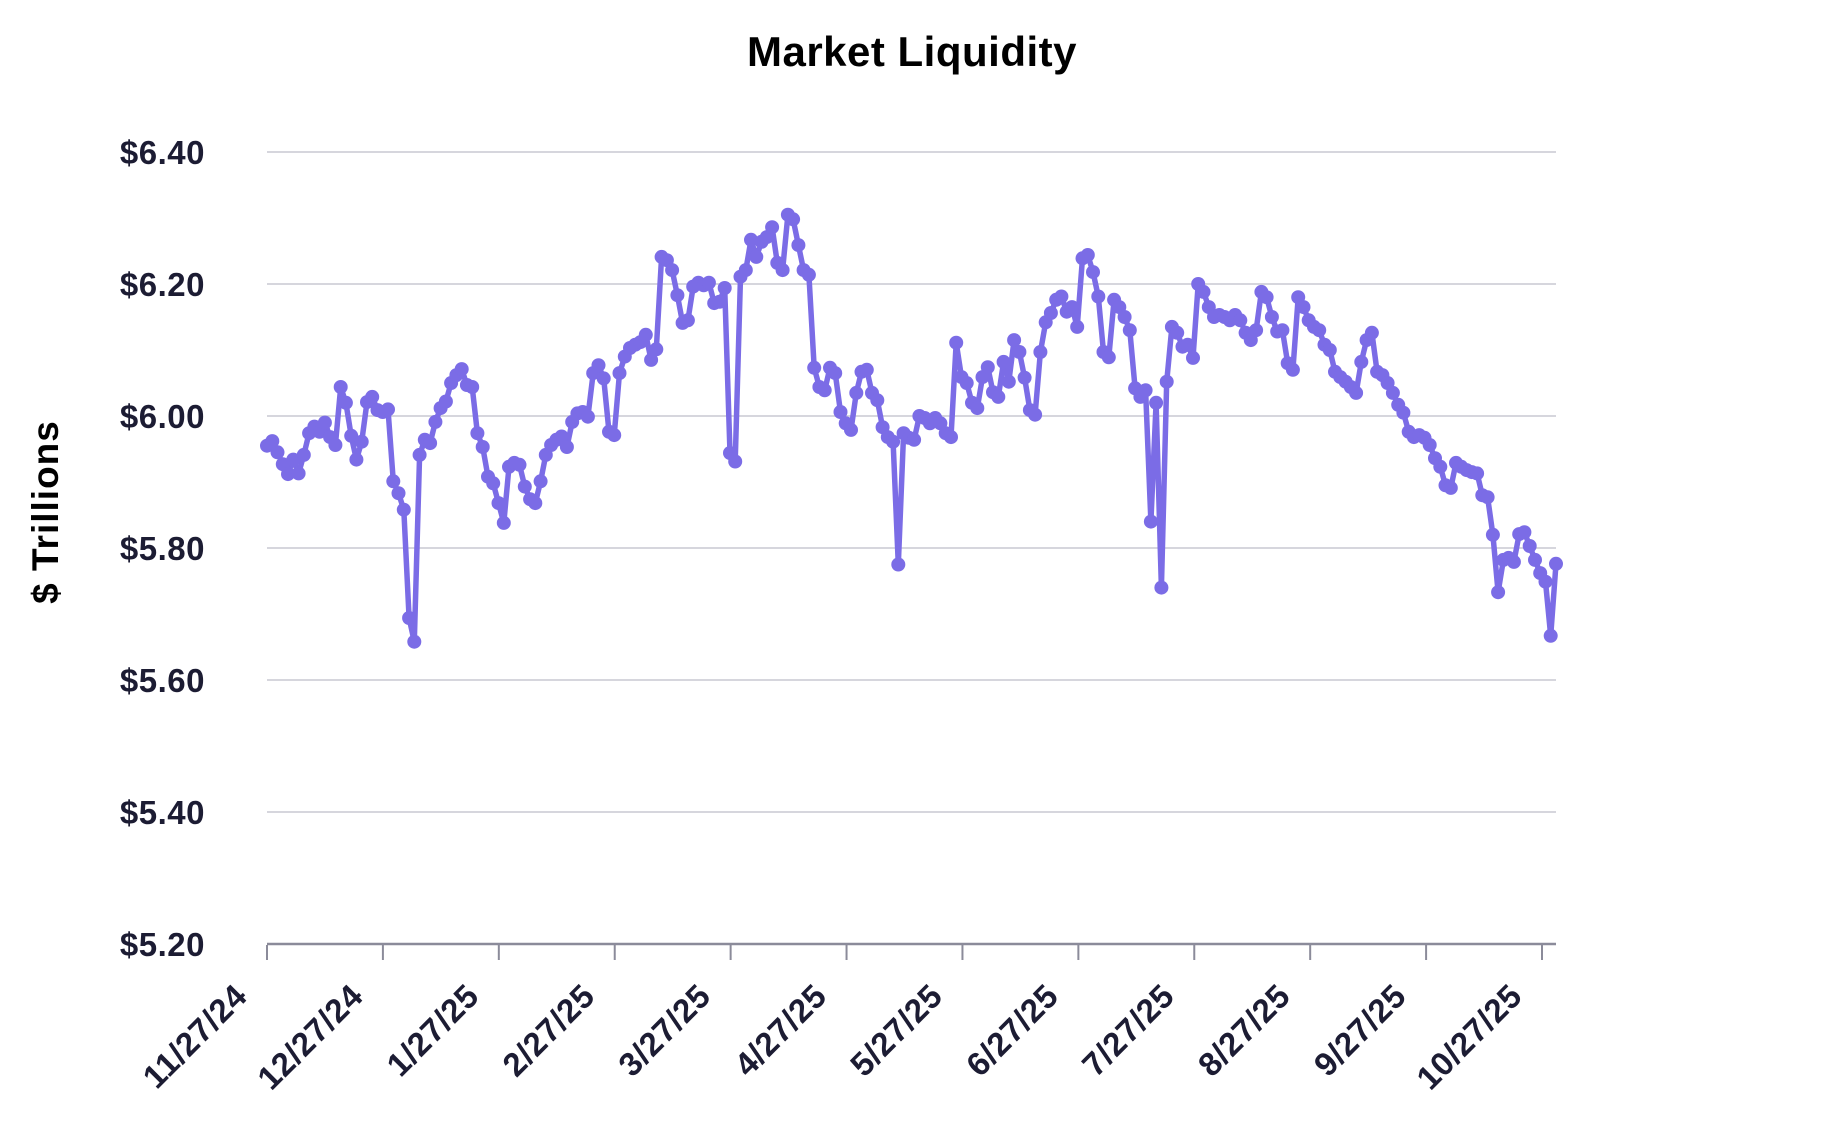 The width and height of the screenshot is (1824, 1138). What do you see at coordinates (162, 812) in the screenshot?
I see `y-tick-label: $5.40` at bounding box center [162, 812].